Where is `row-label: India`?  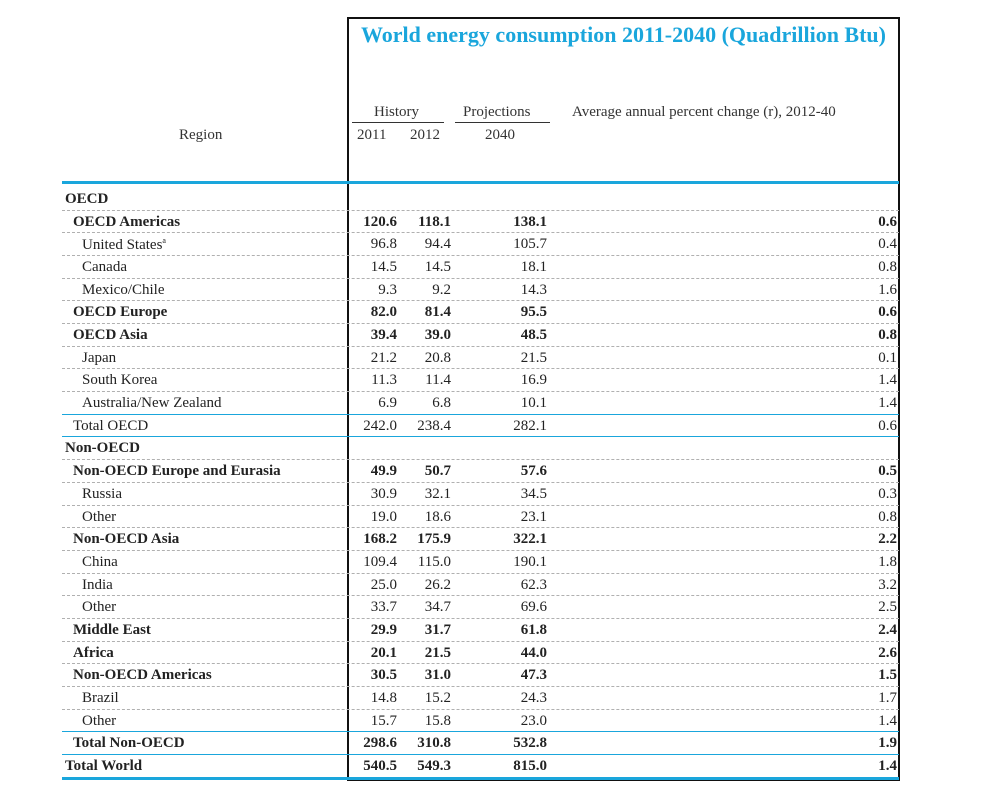
row-label: India is located at coordinates (97, 584).